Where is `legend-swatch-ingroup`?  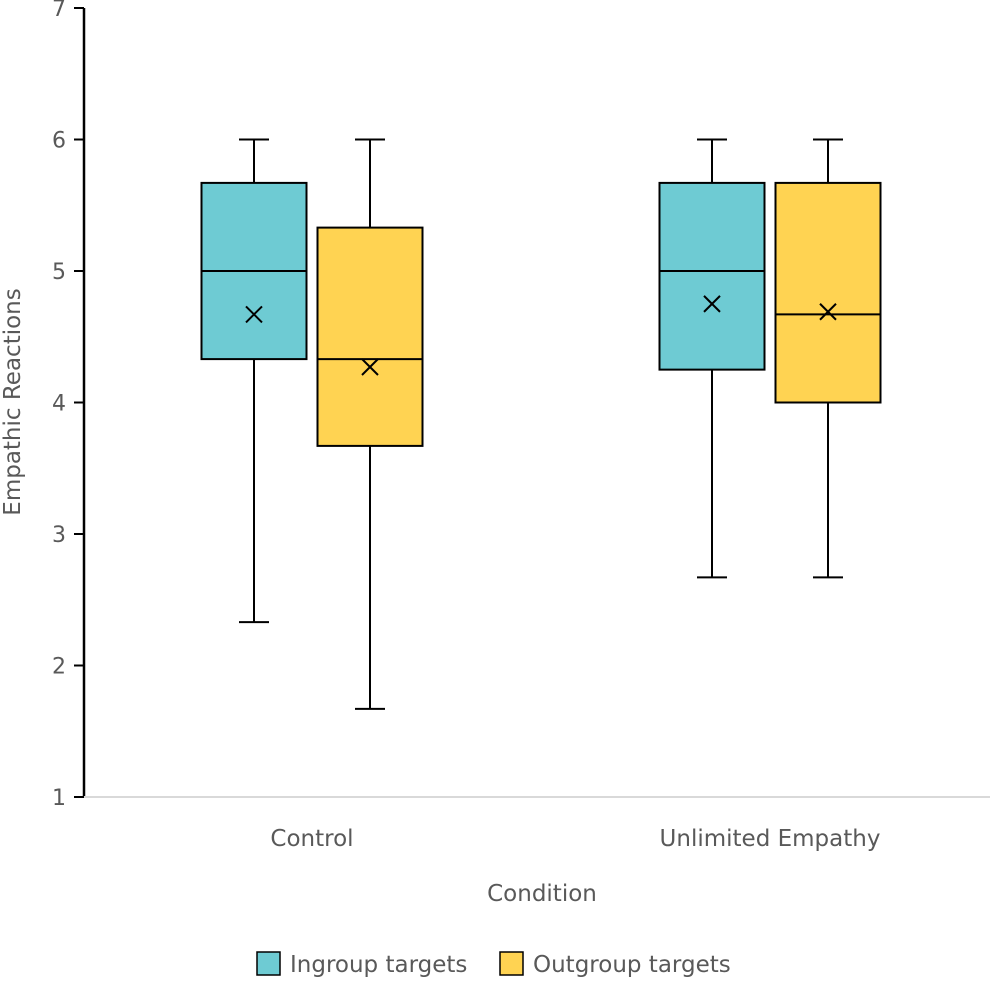
legend-swatch-ingroup is located at coordinates (268, 963).